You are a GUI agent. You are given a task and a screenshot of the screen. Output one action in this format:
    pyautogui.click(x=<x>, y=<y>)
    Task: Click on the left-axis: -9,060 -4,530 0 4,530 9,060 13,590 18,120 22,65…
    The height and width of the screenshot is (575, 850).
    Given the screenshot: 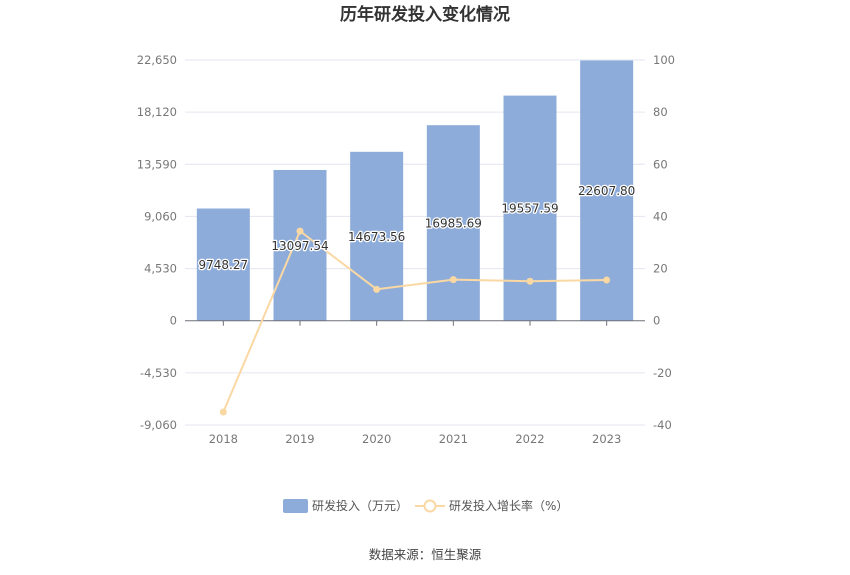 What is the action you would take?
    pyautogui.click(x=157, y=242)
    